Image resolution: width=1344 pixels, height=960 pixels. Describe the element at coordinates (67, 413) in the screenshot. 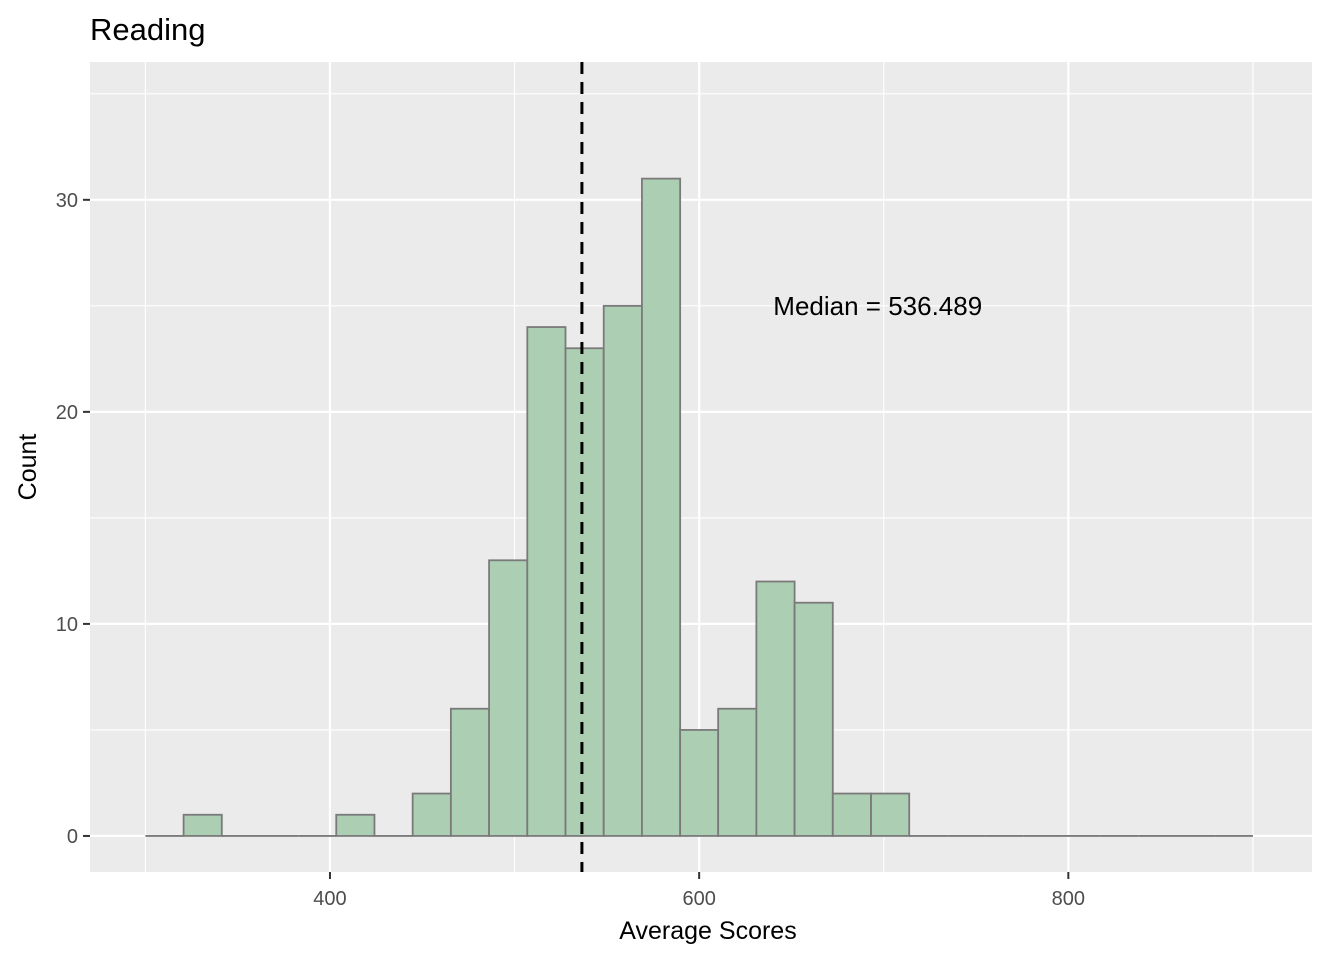

I see `y-tick-label: 20` at that location.